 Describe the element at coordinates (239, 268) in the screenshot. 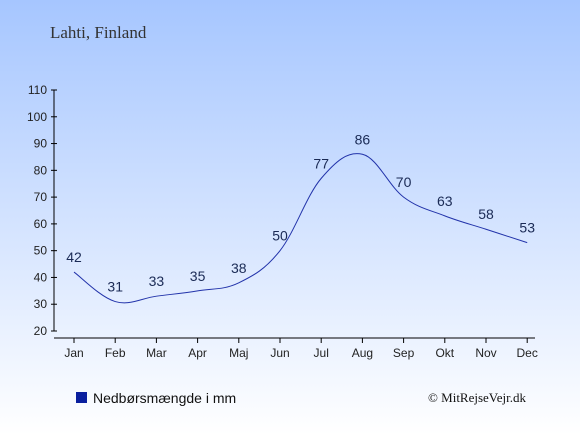

I see `data-label: 38` at that location.